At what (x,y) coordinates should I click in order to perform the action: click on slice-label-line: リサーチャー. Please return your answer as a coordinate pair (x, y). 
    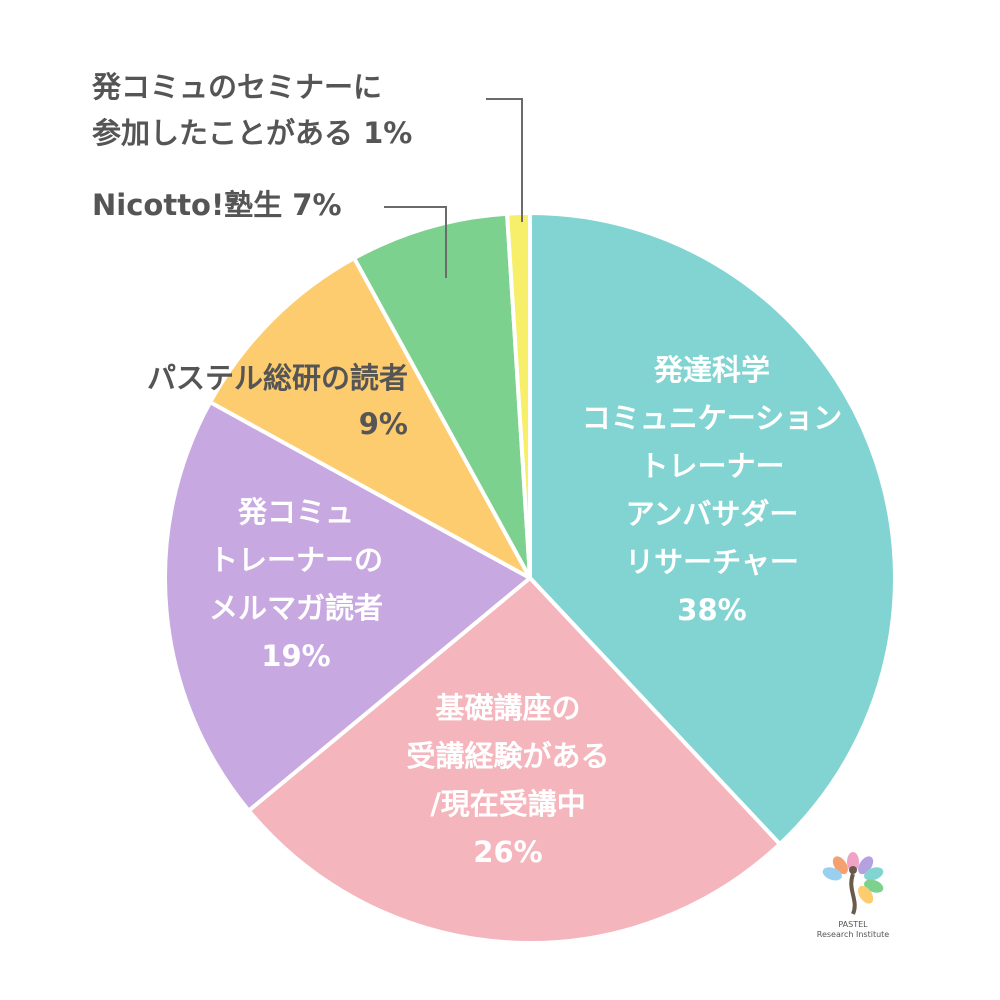
    Looking at the image, I should click on (712, 562).